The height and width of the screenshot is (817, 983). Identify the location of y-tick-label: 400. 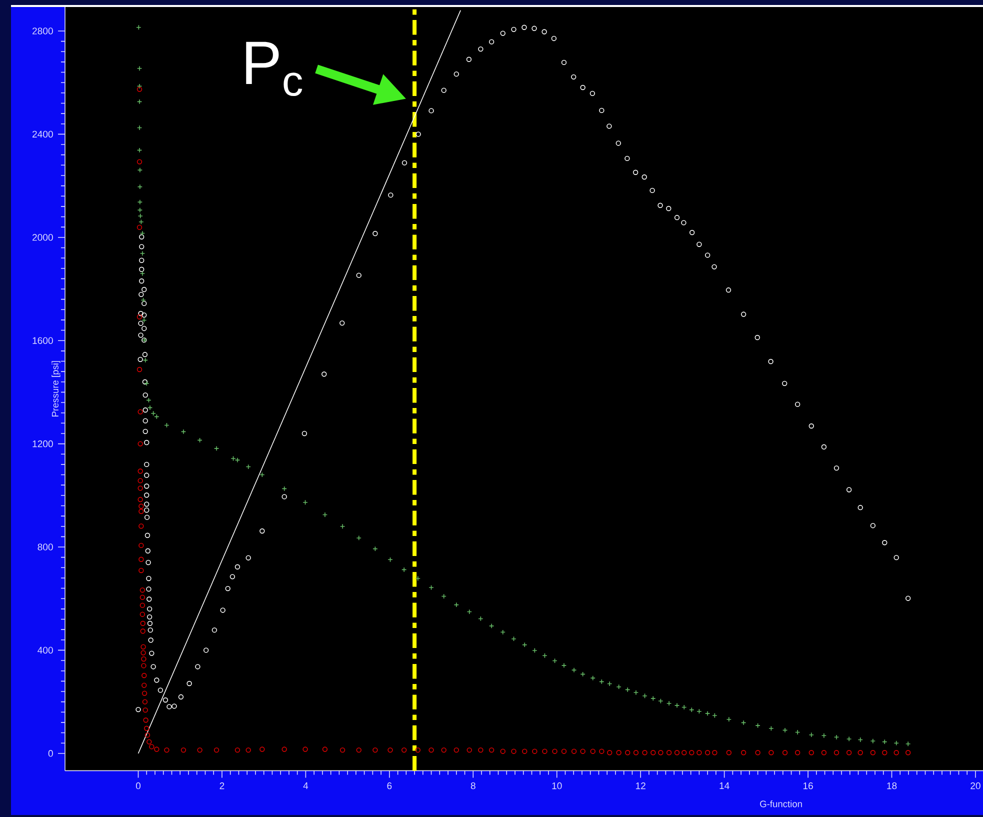
(45, 650).